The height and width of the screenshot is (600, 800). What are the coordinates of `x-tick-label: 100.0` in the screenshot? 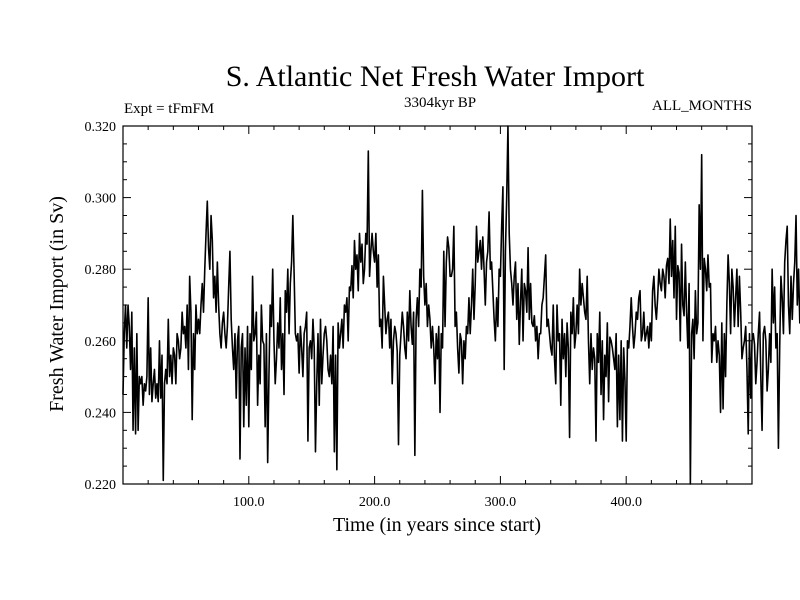 It's located at (249, 502).